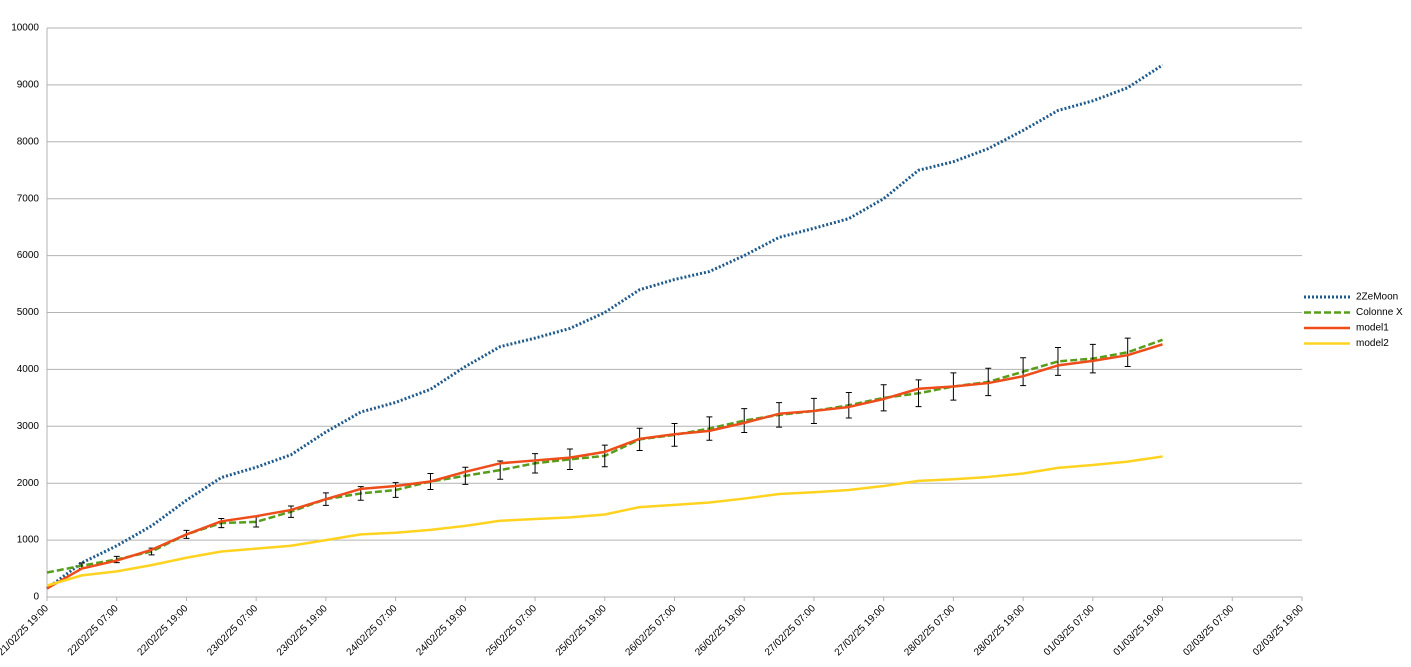 The image size is (1411, 667). I want to click on y-tick-label: 1000, so click(28, 540).